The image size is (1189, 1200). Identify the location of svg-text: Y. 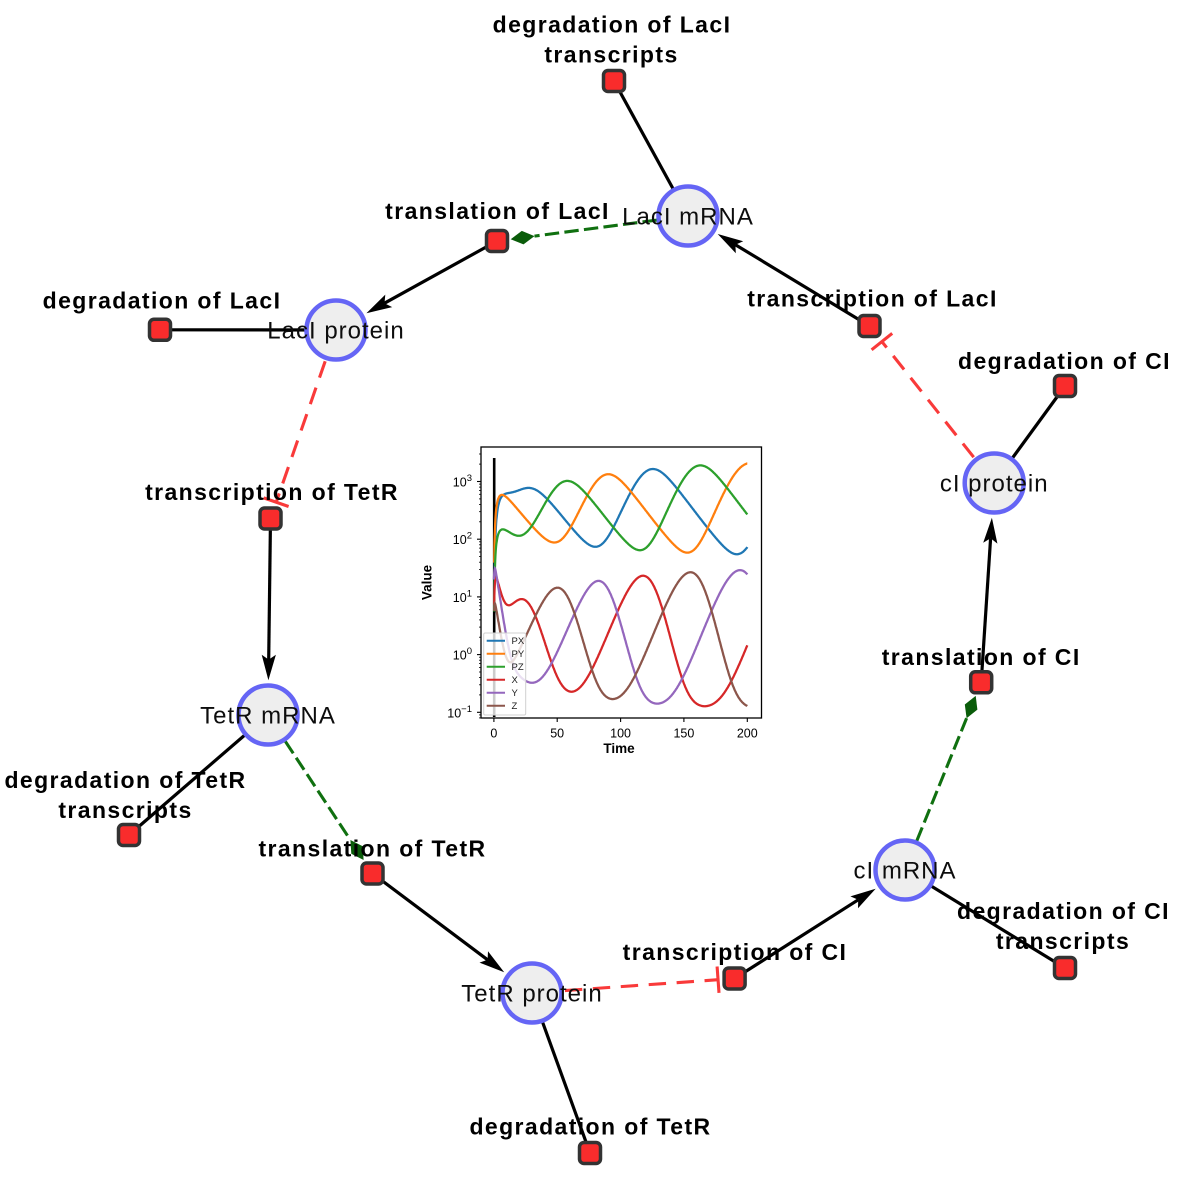
(515, 693).